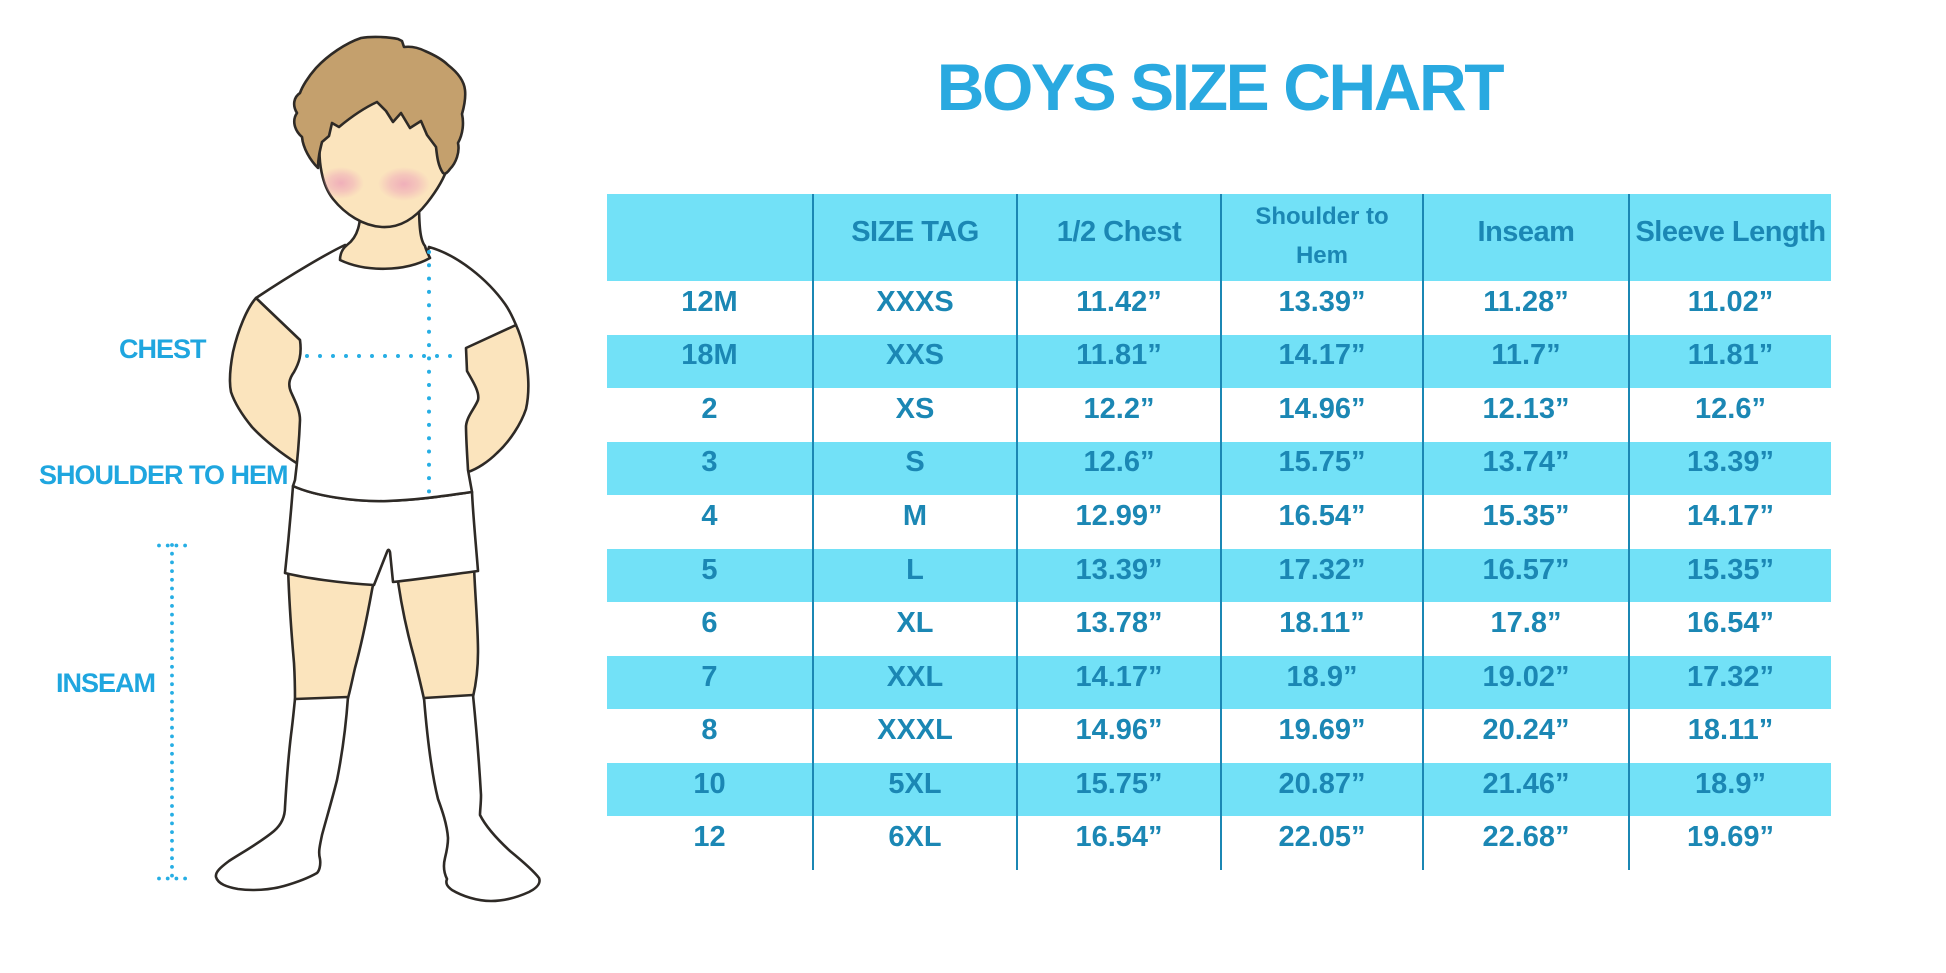  Describe the element at coordinates (163, 349) in the screenshot. I see `svg-text: CHEST` at that location.